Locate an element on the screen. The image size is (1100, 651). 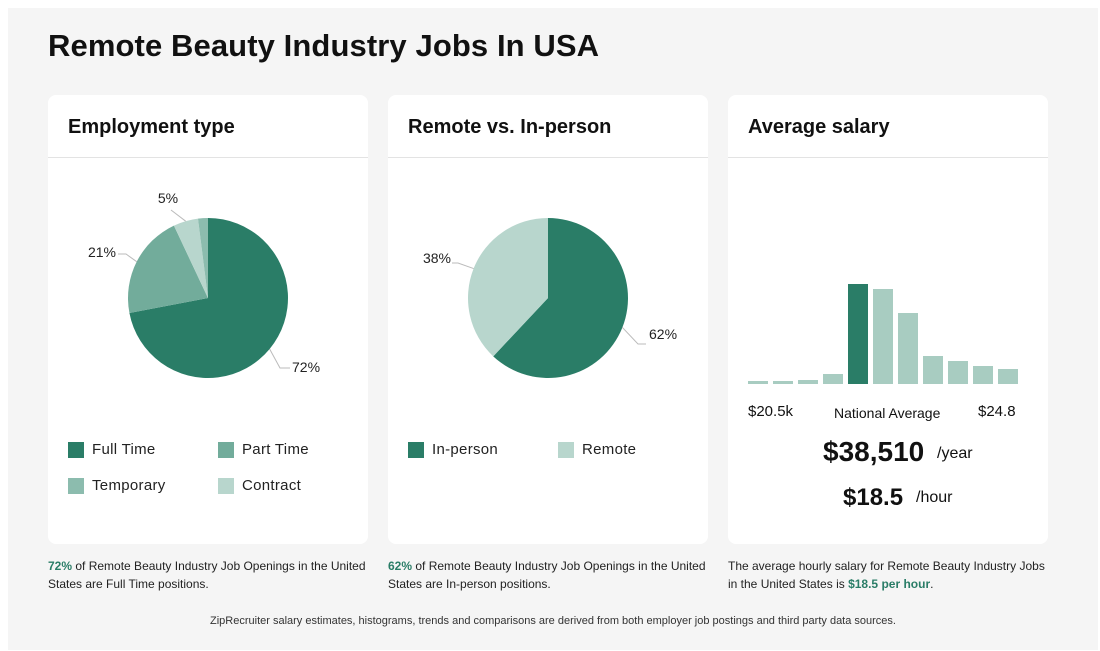
yearly-salary-value: $38,510 is located at coordinates (874, 451).